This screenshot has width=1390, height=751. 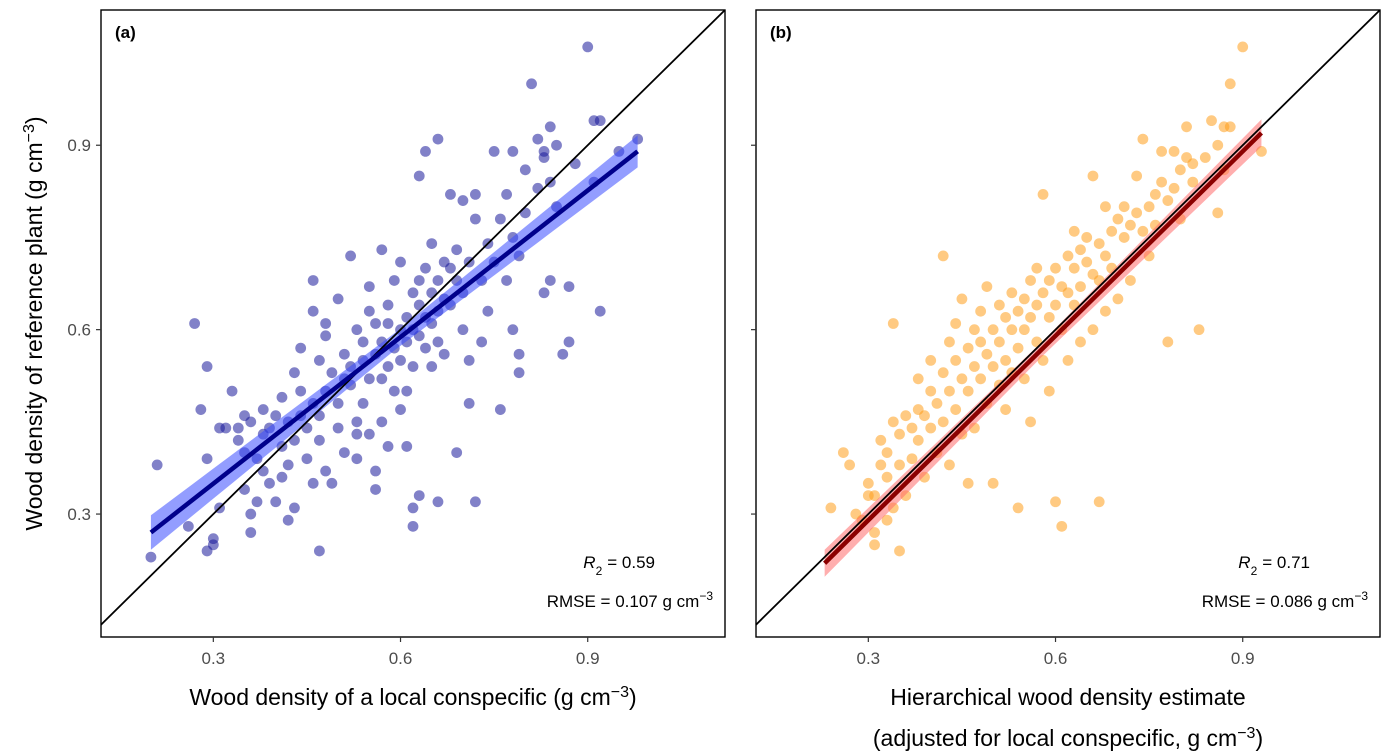 What do you see at coordinates (588, 658) in the screenshot?
I see `x-tick-label: 0.9` at bounding box center [588, 658].